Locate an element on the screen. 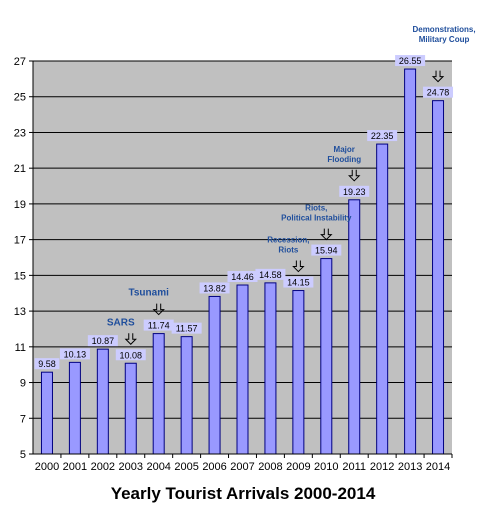 Image resolution: width=480 pixels, height=517 pixels. bar-2000 is located at coordinates (46, 413).